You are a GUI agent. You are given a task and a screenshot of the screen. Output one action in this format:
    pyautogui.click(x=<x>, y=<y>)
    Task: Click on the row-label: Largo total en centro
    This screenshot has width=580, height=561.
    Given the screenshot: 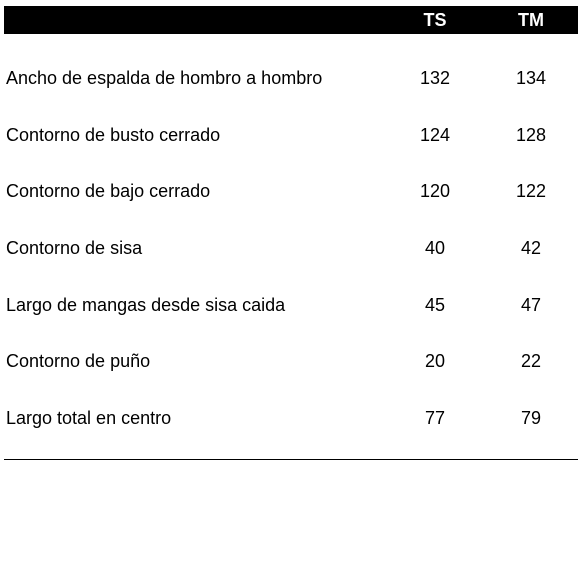 What is the action you would take?
    pyautogui.click(x=89, y=418)
    